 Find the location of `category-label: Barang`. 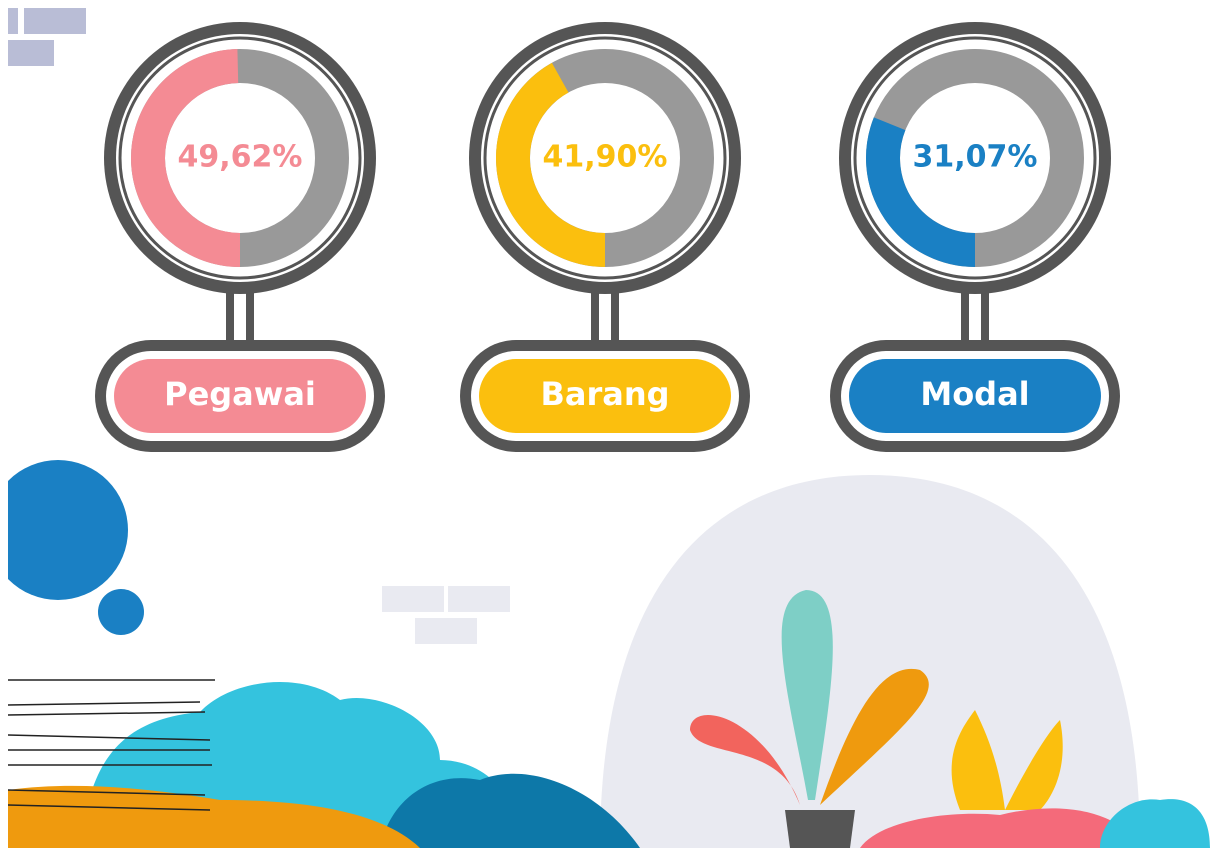

category-label: Barang is located at coordinates (604, 394).